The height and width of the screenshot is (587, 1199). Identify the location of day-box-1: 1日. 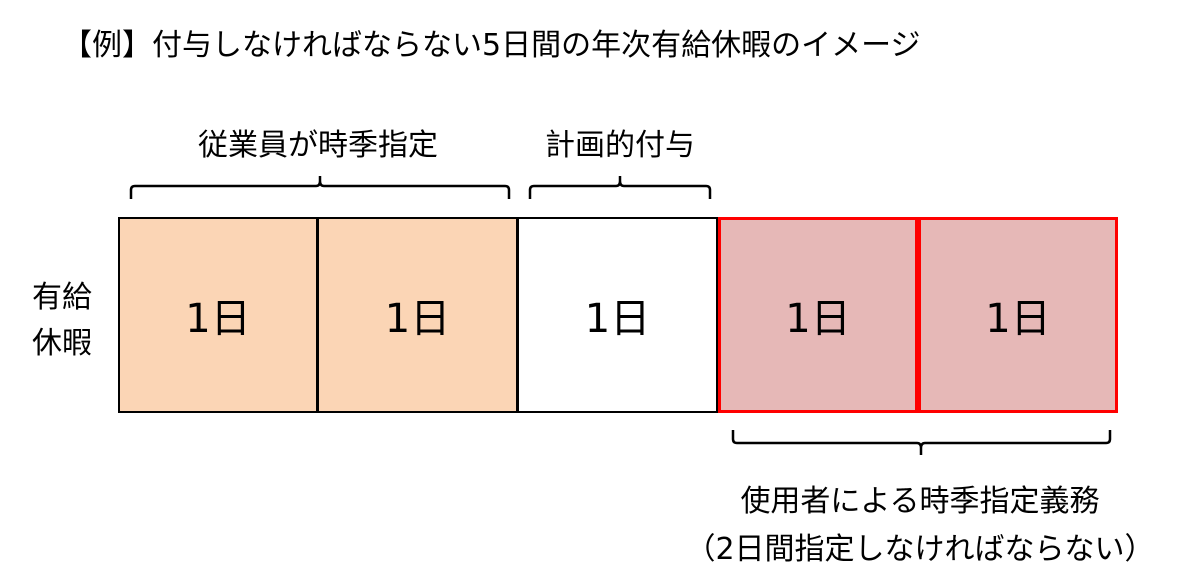
(218, 315).